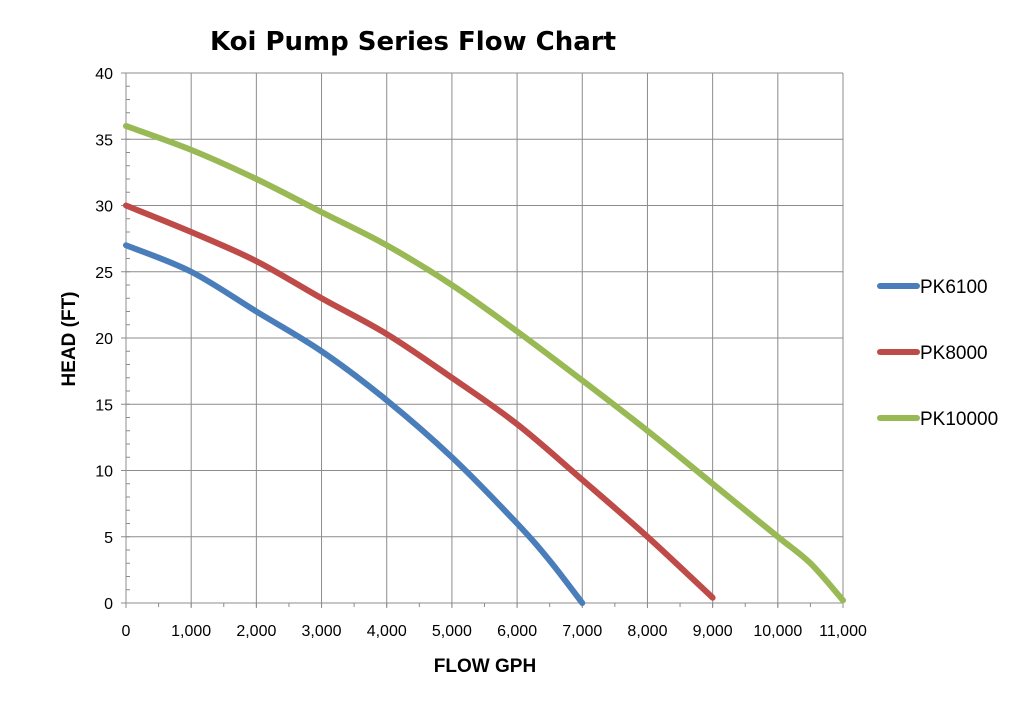 The height and width of the screenshot is (709, 1024). Describe the element at coordinates (959, 419) in the screenshot. I see `legend-label-pk10000: PK10000` at that location.